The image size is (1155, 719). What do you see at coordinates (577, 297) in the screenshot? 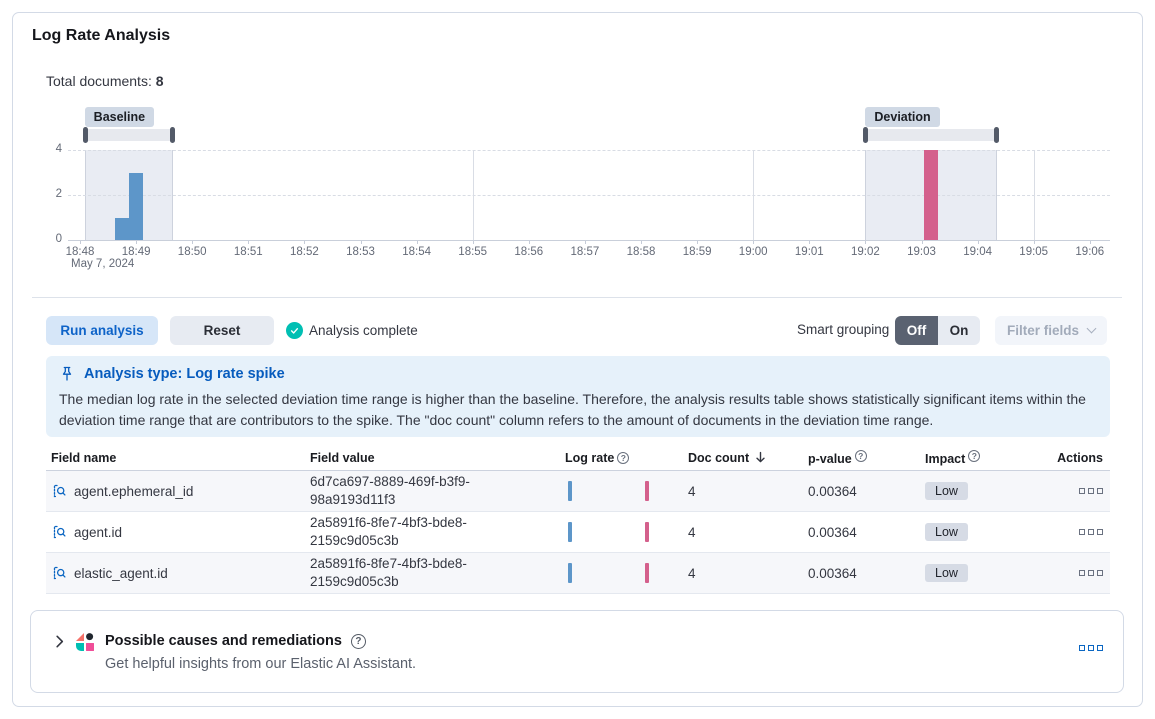
I see `horizontal-divider` at bounding box center [577, 297].